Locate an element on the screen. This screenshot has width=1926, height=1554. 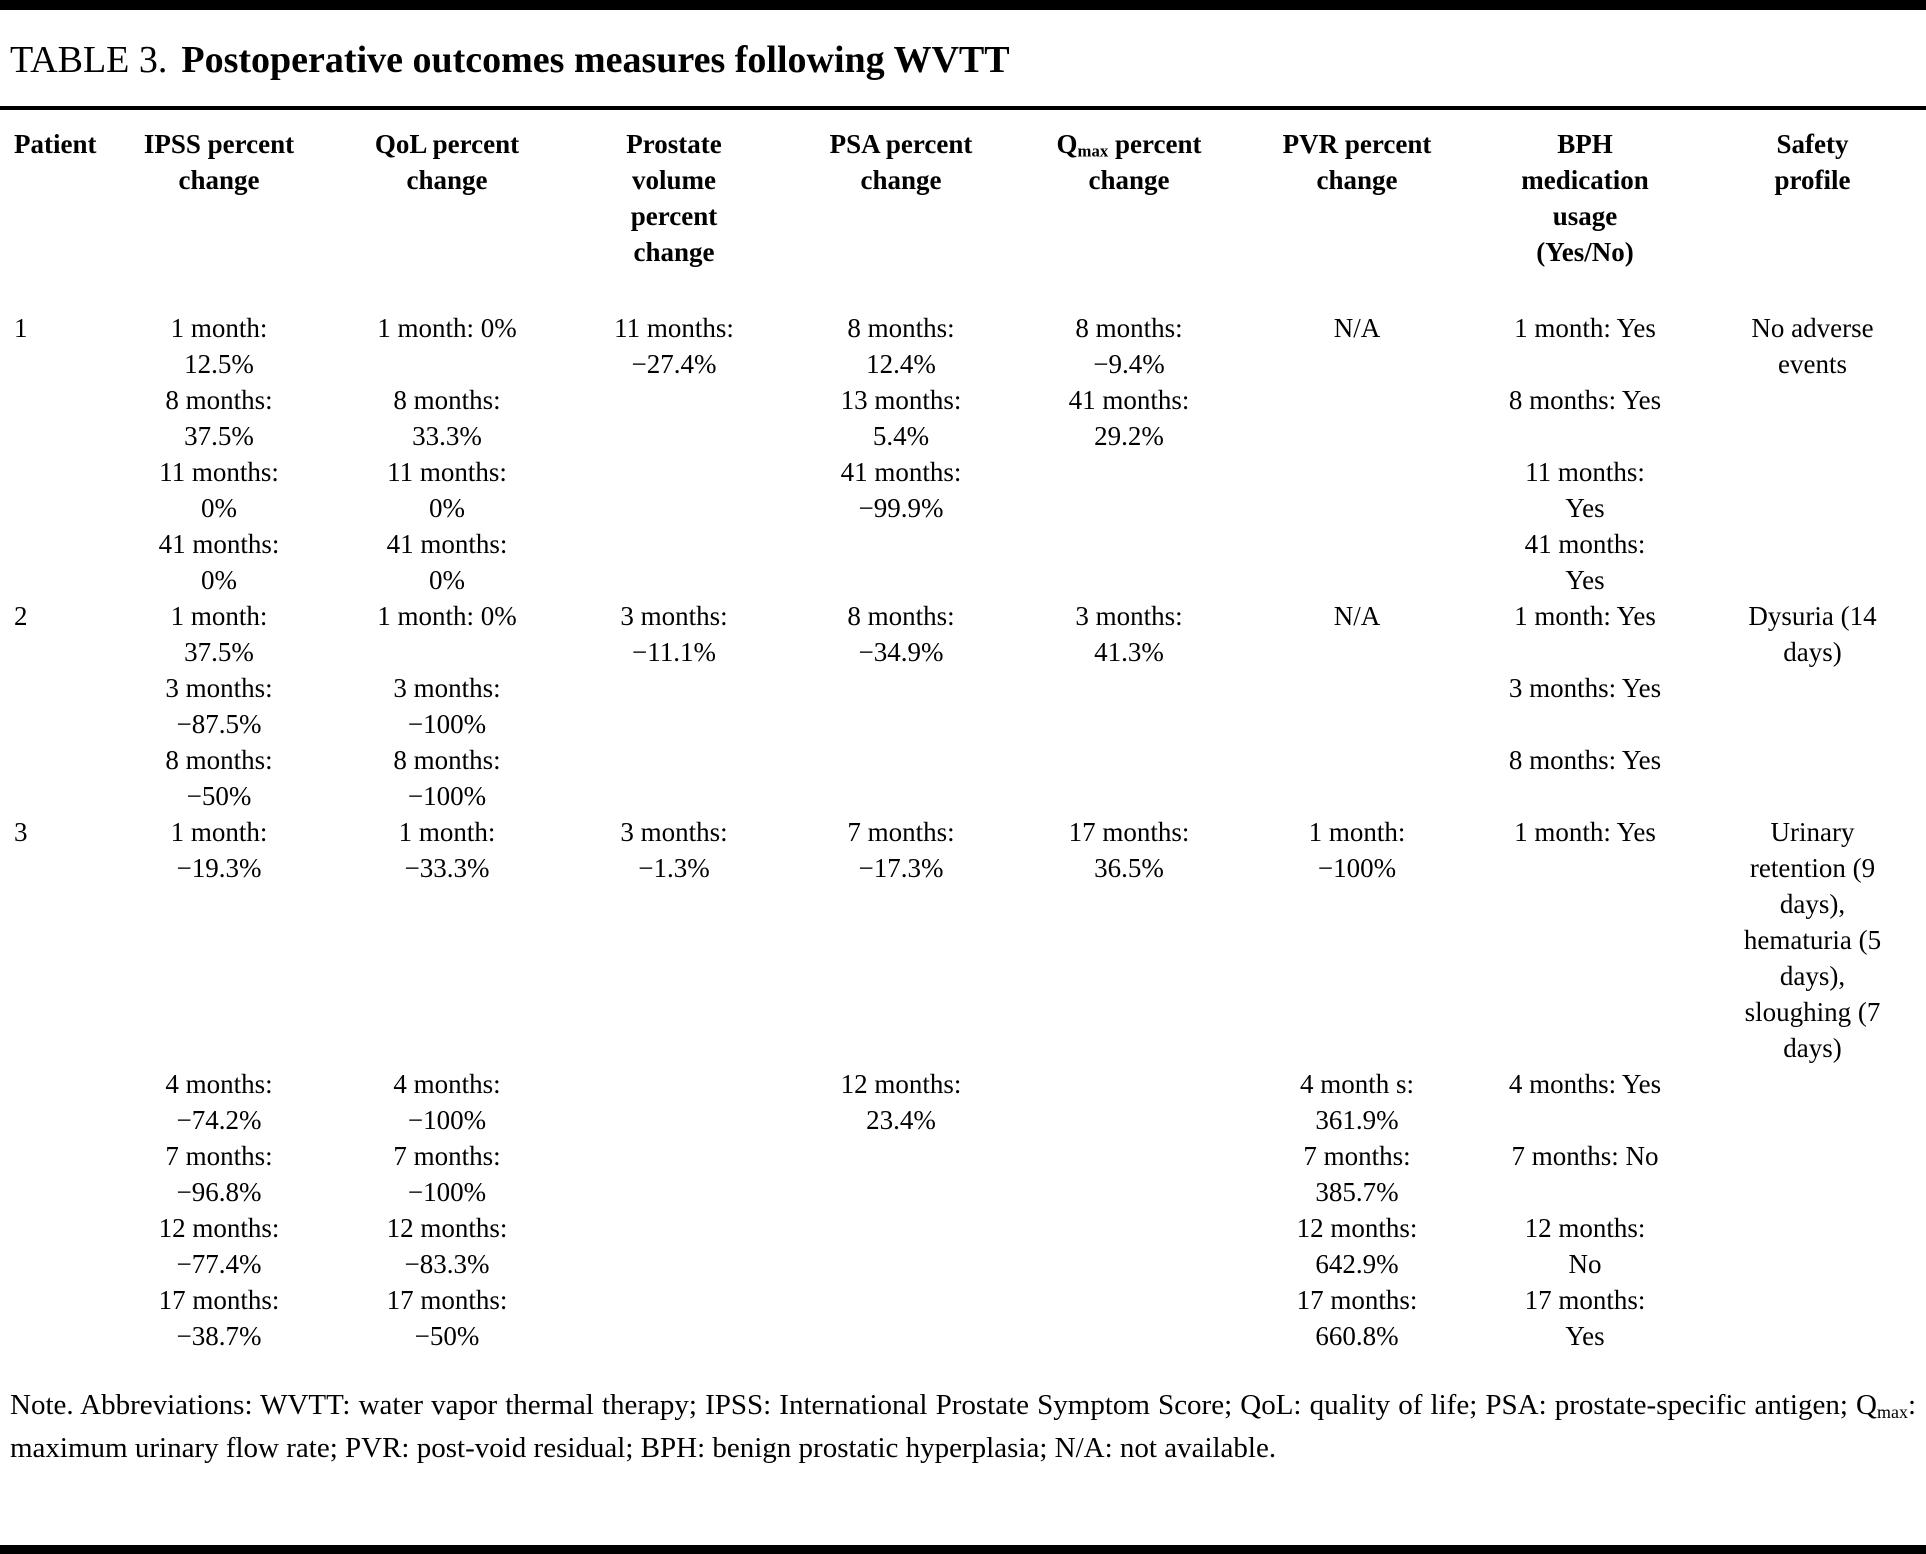
cell-entry: 12 months: 642.9% is located at coordinates (1357, 1246).